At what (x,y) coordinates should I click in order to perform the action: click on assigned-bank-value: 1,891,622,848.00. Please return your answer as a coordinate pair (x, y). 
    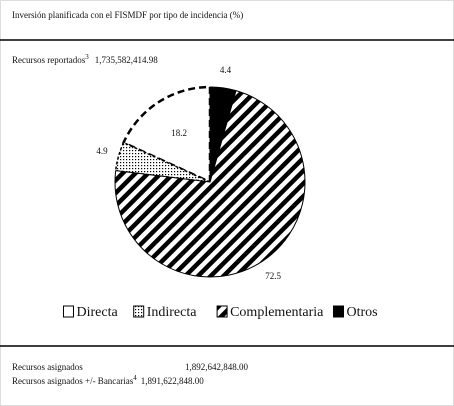
    Looking at the image, I should click on (173, 381).